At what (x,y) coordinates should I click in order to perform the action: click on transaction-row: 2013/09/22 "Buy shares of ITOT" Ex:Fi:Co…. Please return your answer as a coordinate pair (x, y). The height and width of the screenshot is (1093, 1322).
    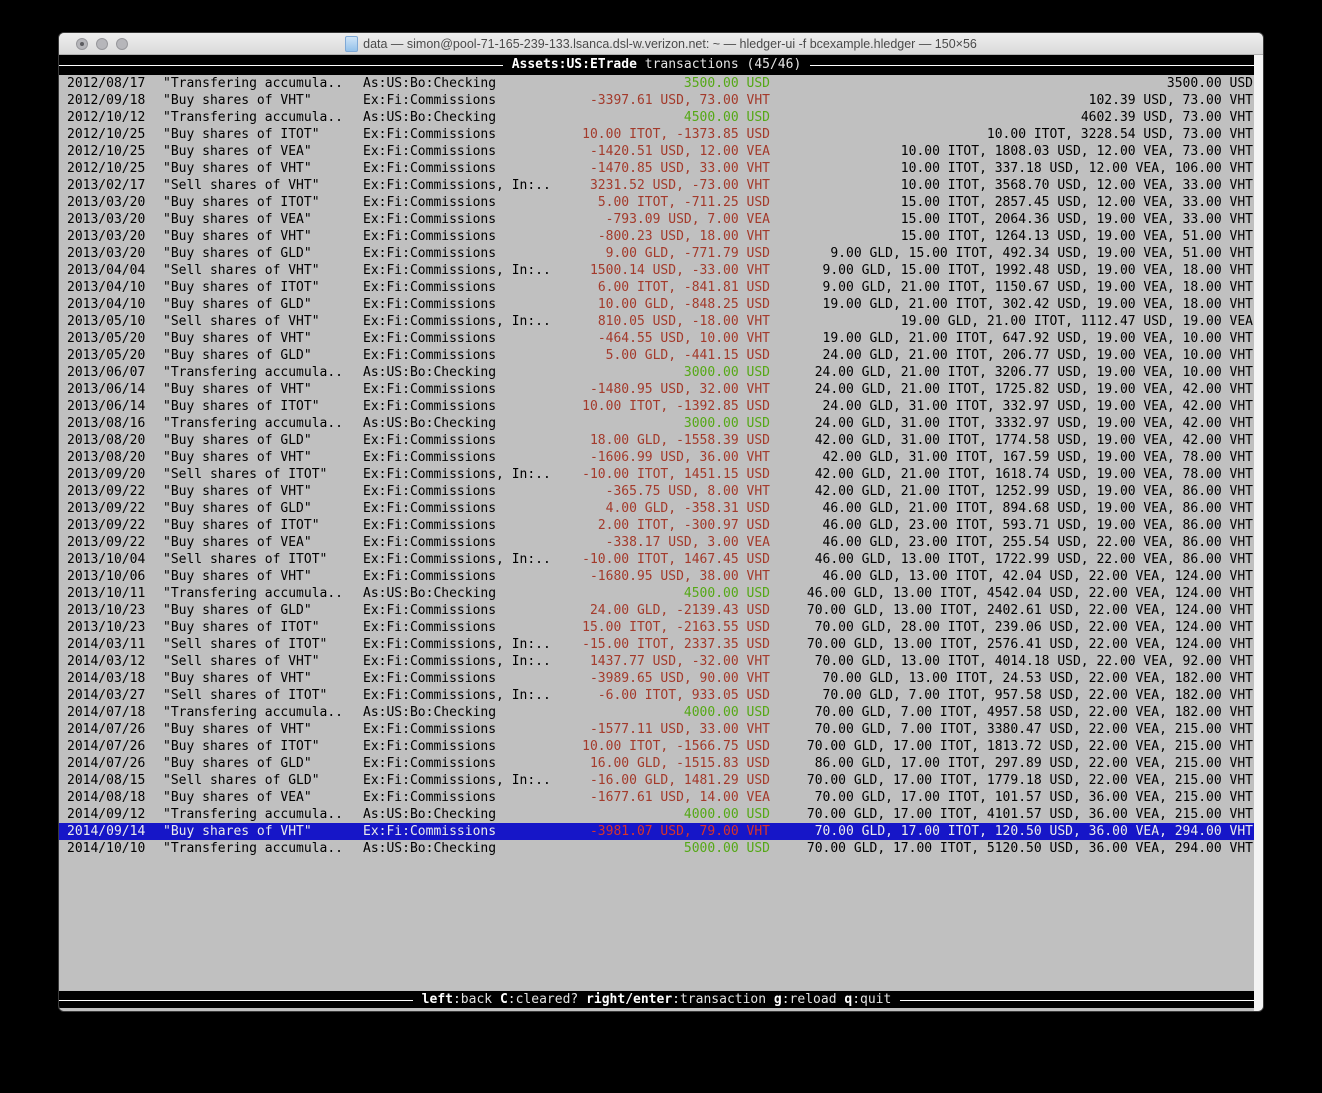
    Looking at the image, I should click on (656, 525).